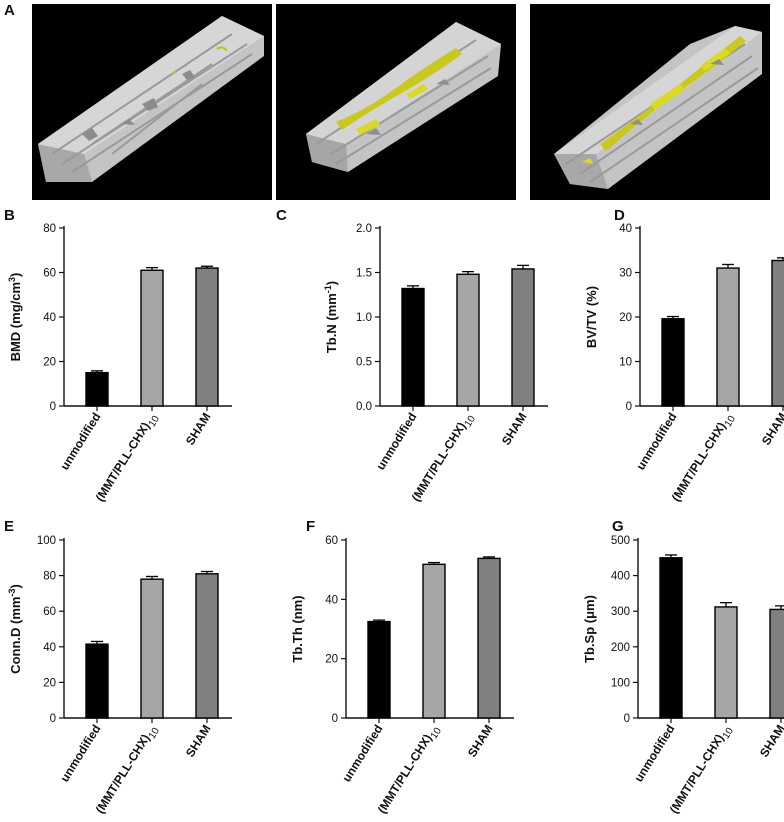 The height and width of the screenshot is (822, 784). What do you see at coordinates (12, 279) in the screenshot?
I see `y-axis-label-superscript: 3` at bounding box center [12, 279].